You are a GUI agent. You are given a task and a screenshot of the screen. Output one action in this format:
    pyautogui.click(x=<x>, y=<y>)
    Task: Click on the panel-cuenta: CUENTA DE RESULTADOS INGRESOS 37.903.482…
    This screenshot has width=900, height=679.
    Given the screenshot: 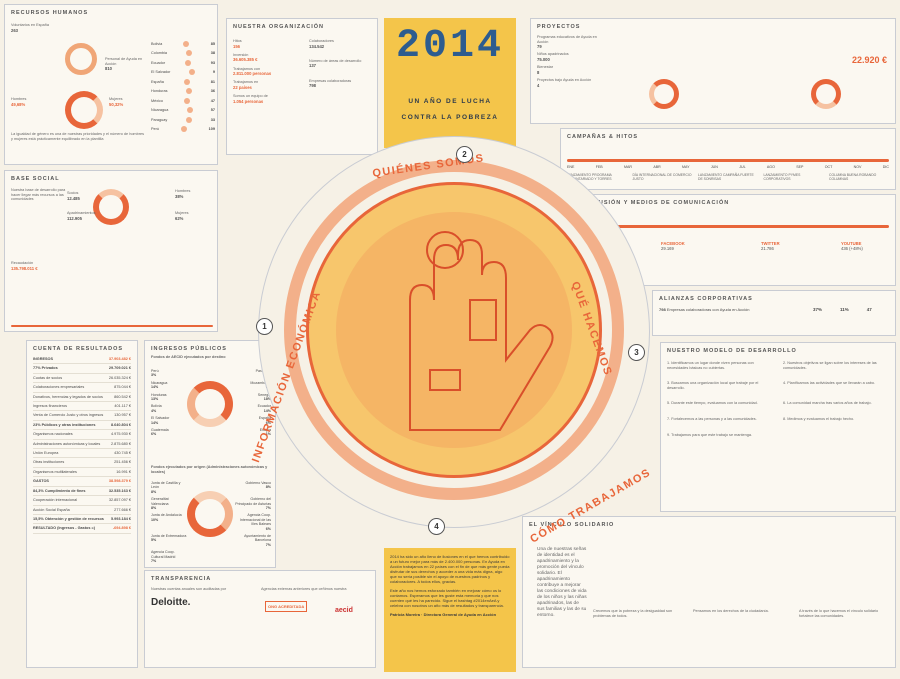 What is the action you would take?
    pyautogui.click(x=82, y=504)
    